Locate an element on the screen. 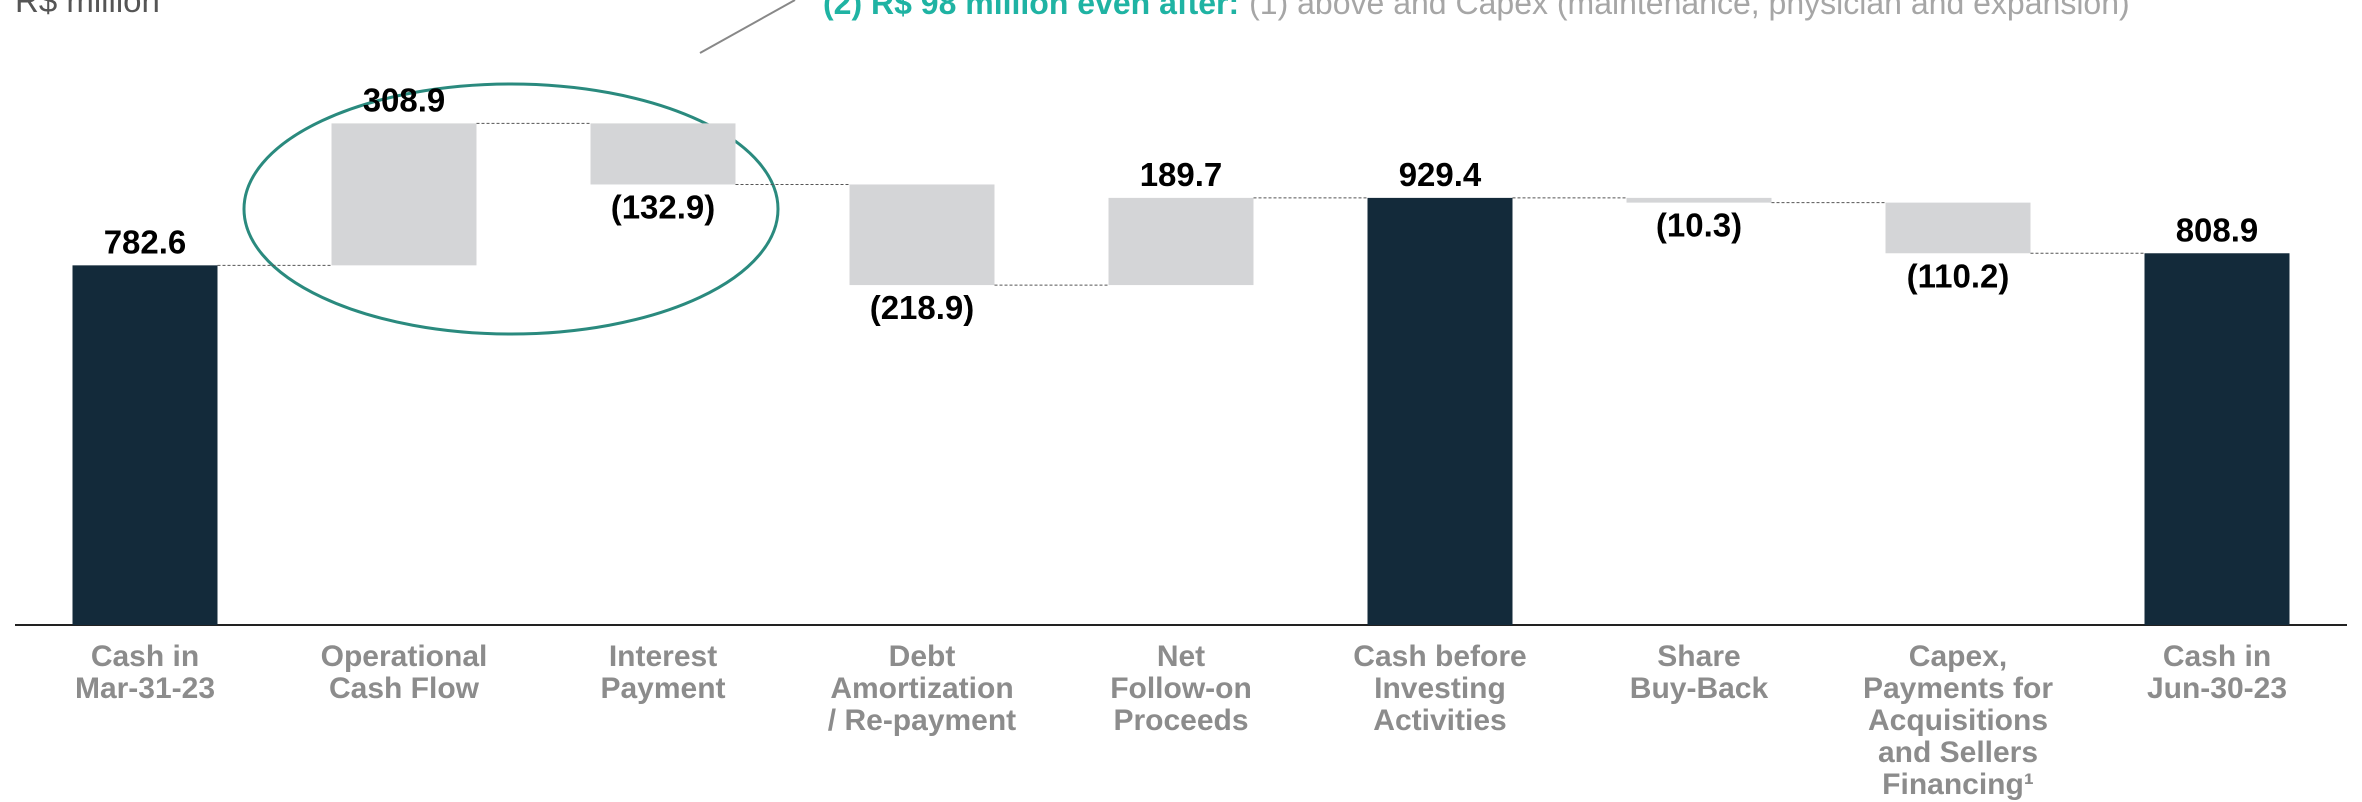 The height and width of the screenshot is (802, 2362). x-tick-label-line: Net is located at coordinates (1181, 656).